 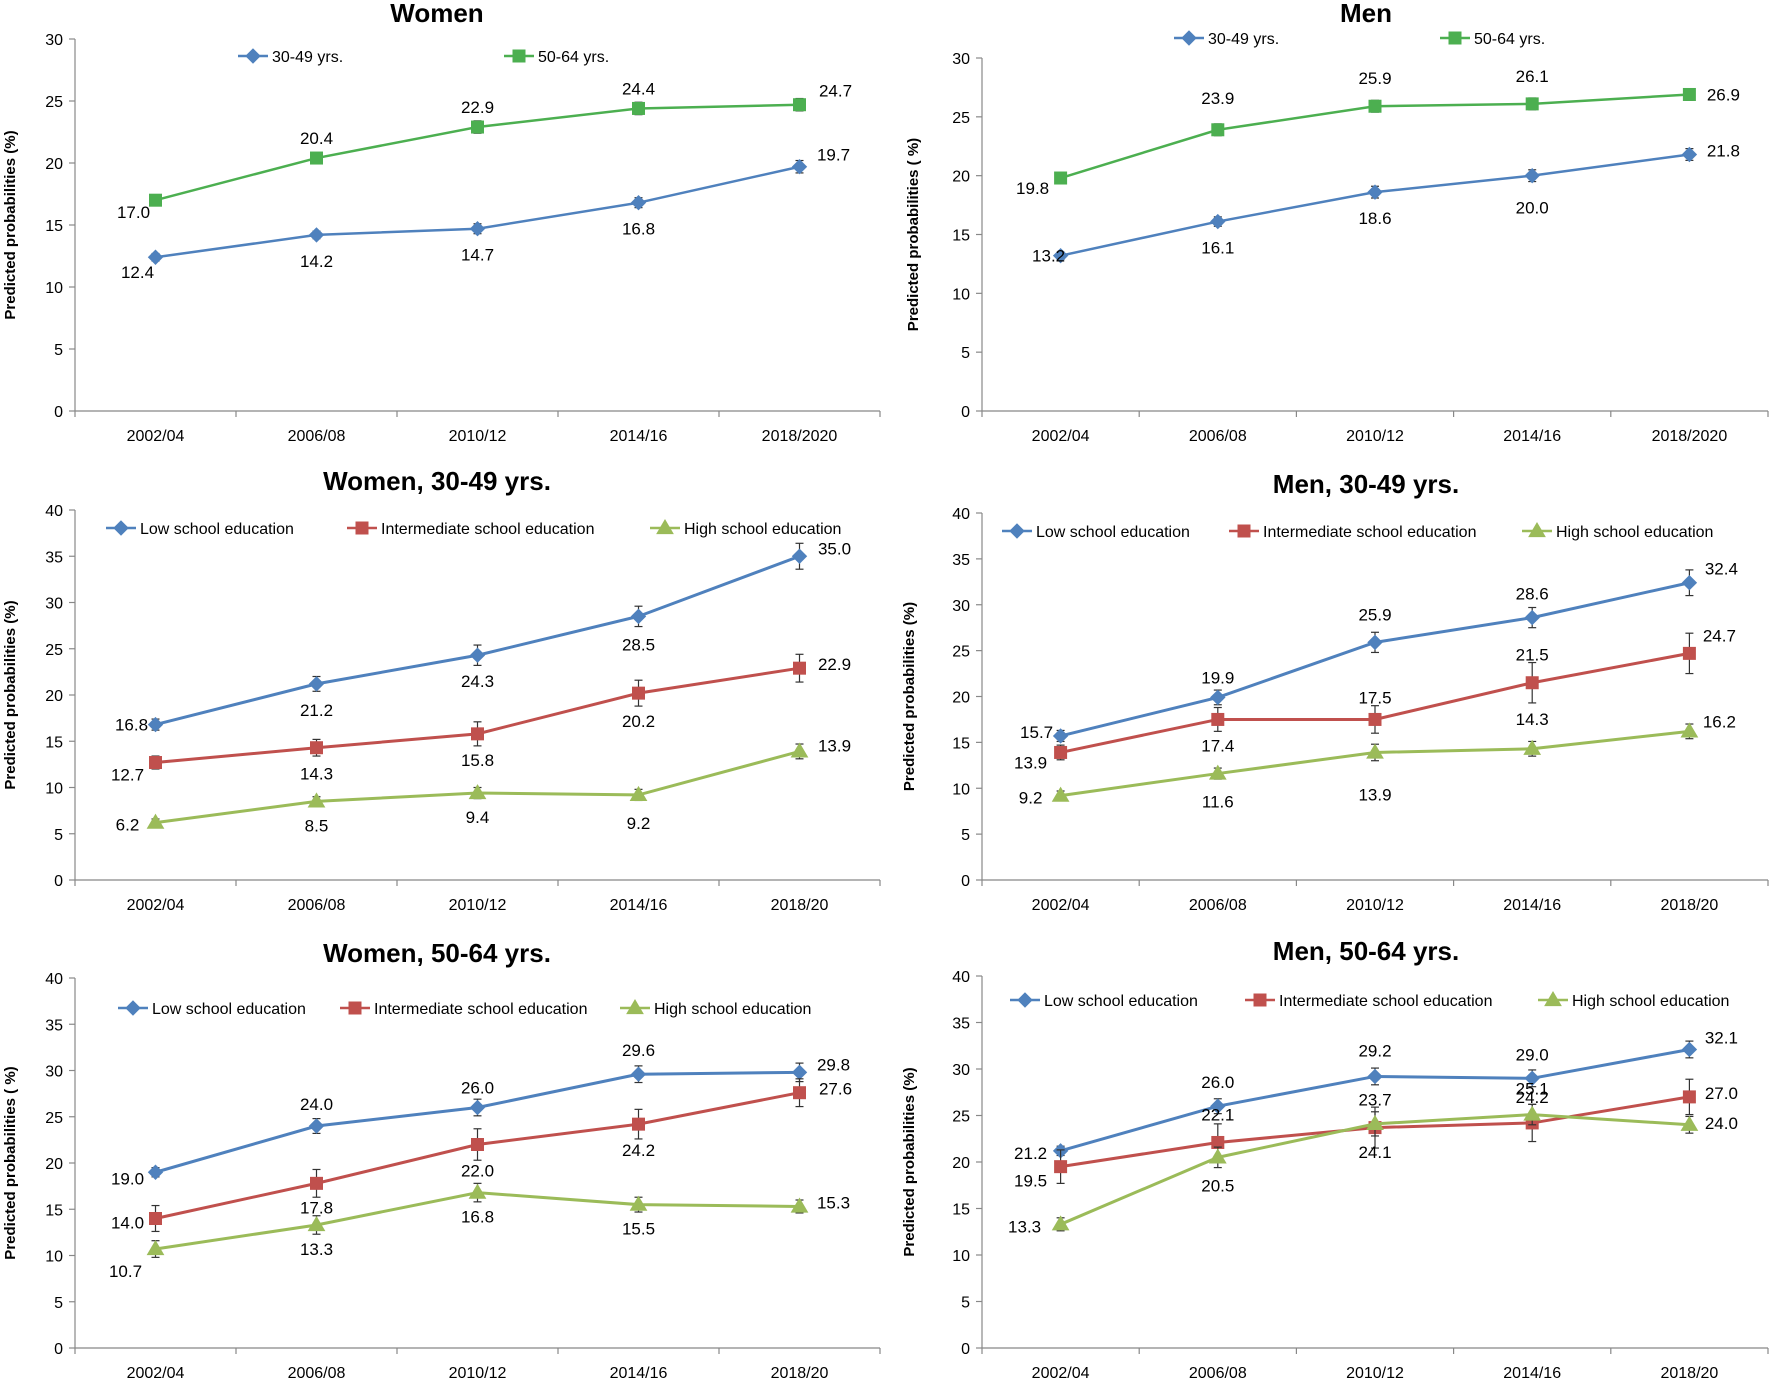 What do you see at coordinates (316, 138) in the screenshot?
I see `data-label: 20.4` at bounding box center [316, 138].